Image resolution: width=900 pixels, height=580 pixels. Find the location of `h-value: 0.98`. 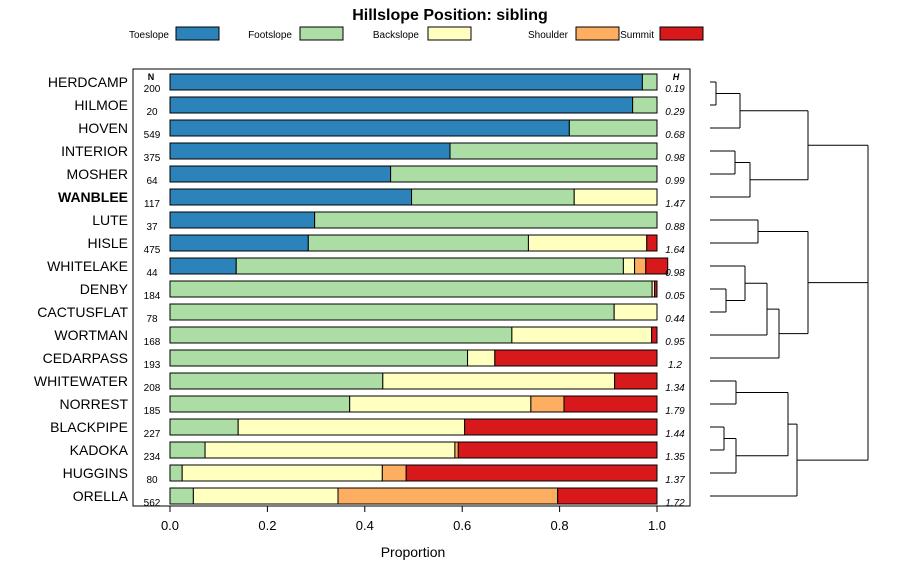

h-value: 0.98 is located at coordinates (675, 273).